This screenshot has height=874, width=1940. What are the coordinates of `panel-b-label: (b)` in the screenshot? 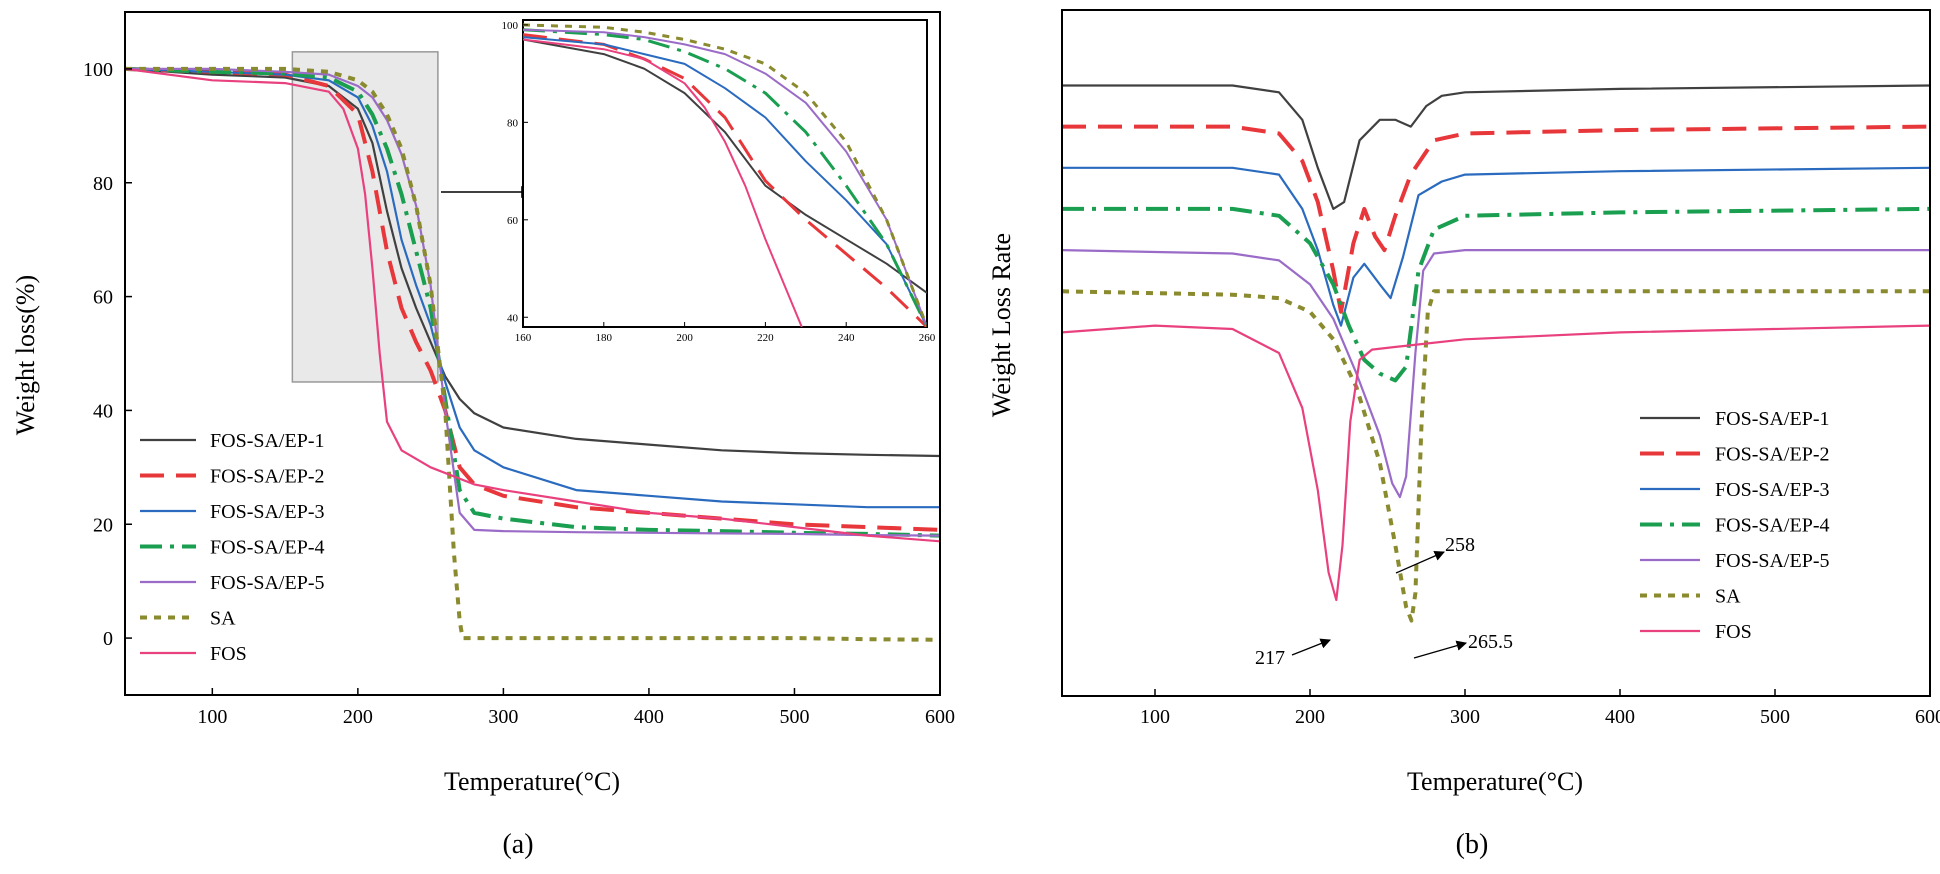 It's located at (1472, 844).